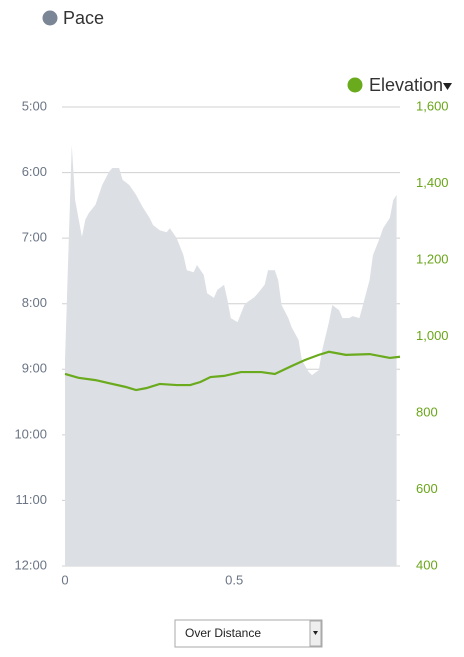  I want to click on y-tick-label: 8:00, so click(34, 302).